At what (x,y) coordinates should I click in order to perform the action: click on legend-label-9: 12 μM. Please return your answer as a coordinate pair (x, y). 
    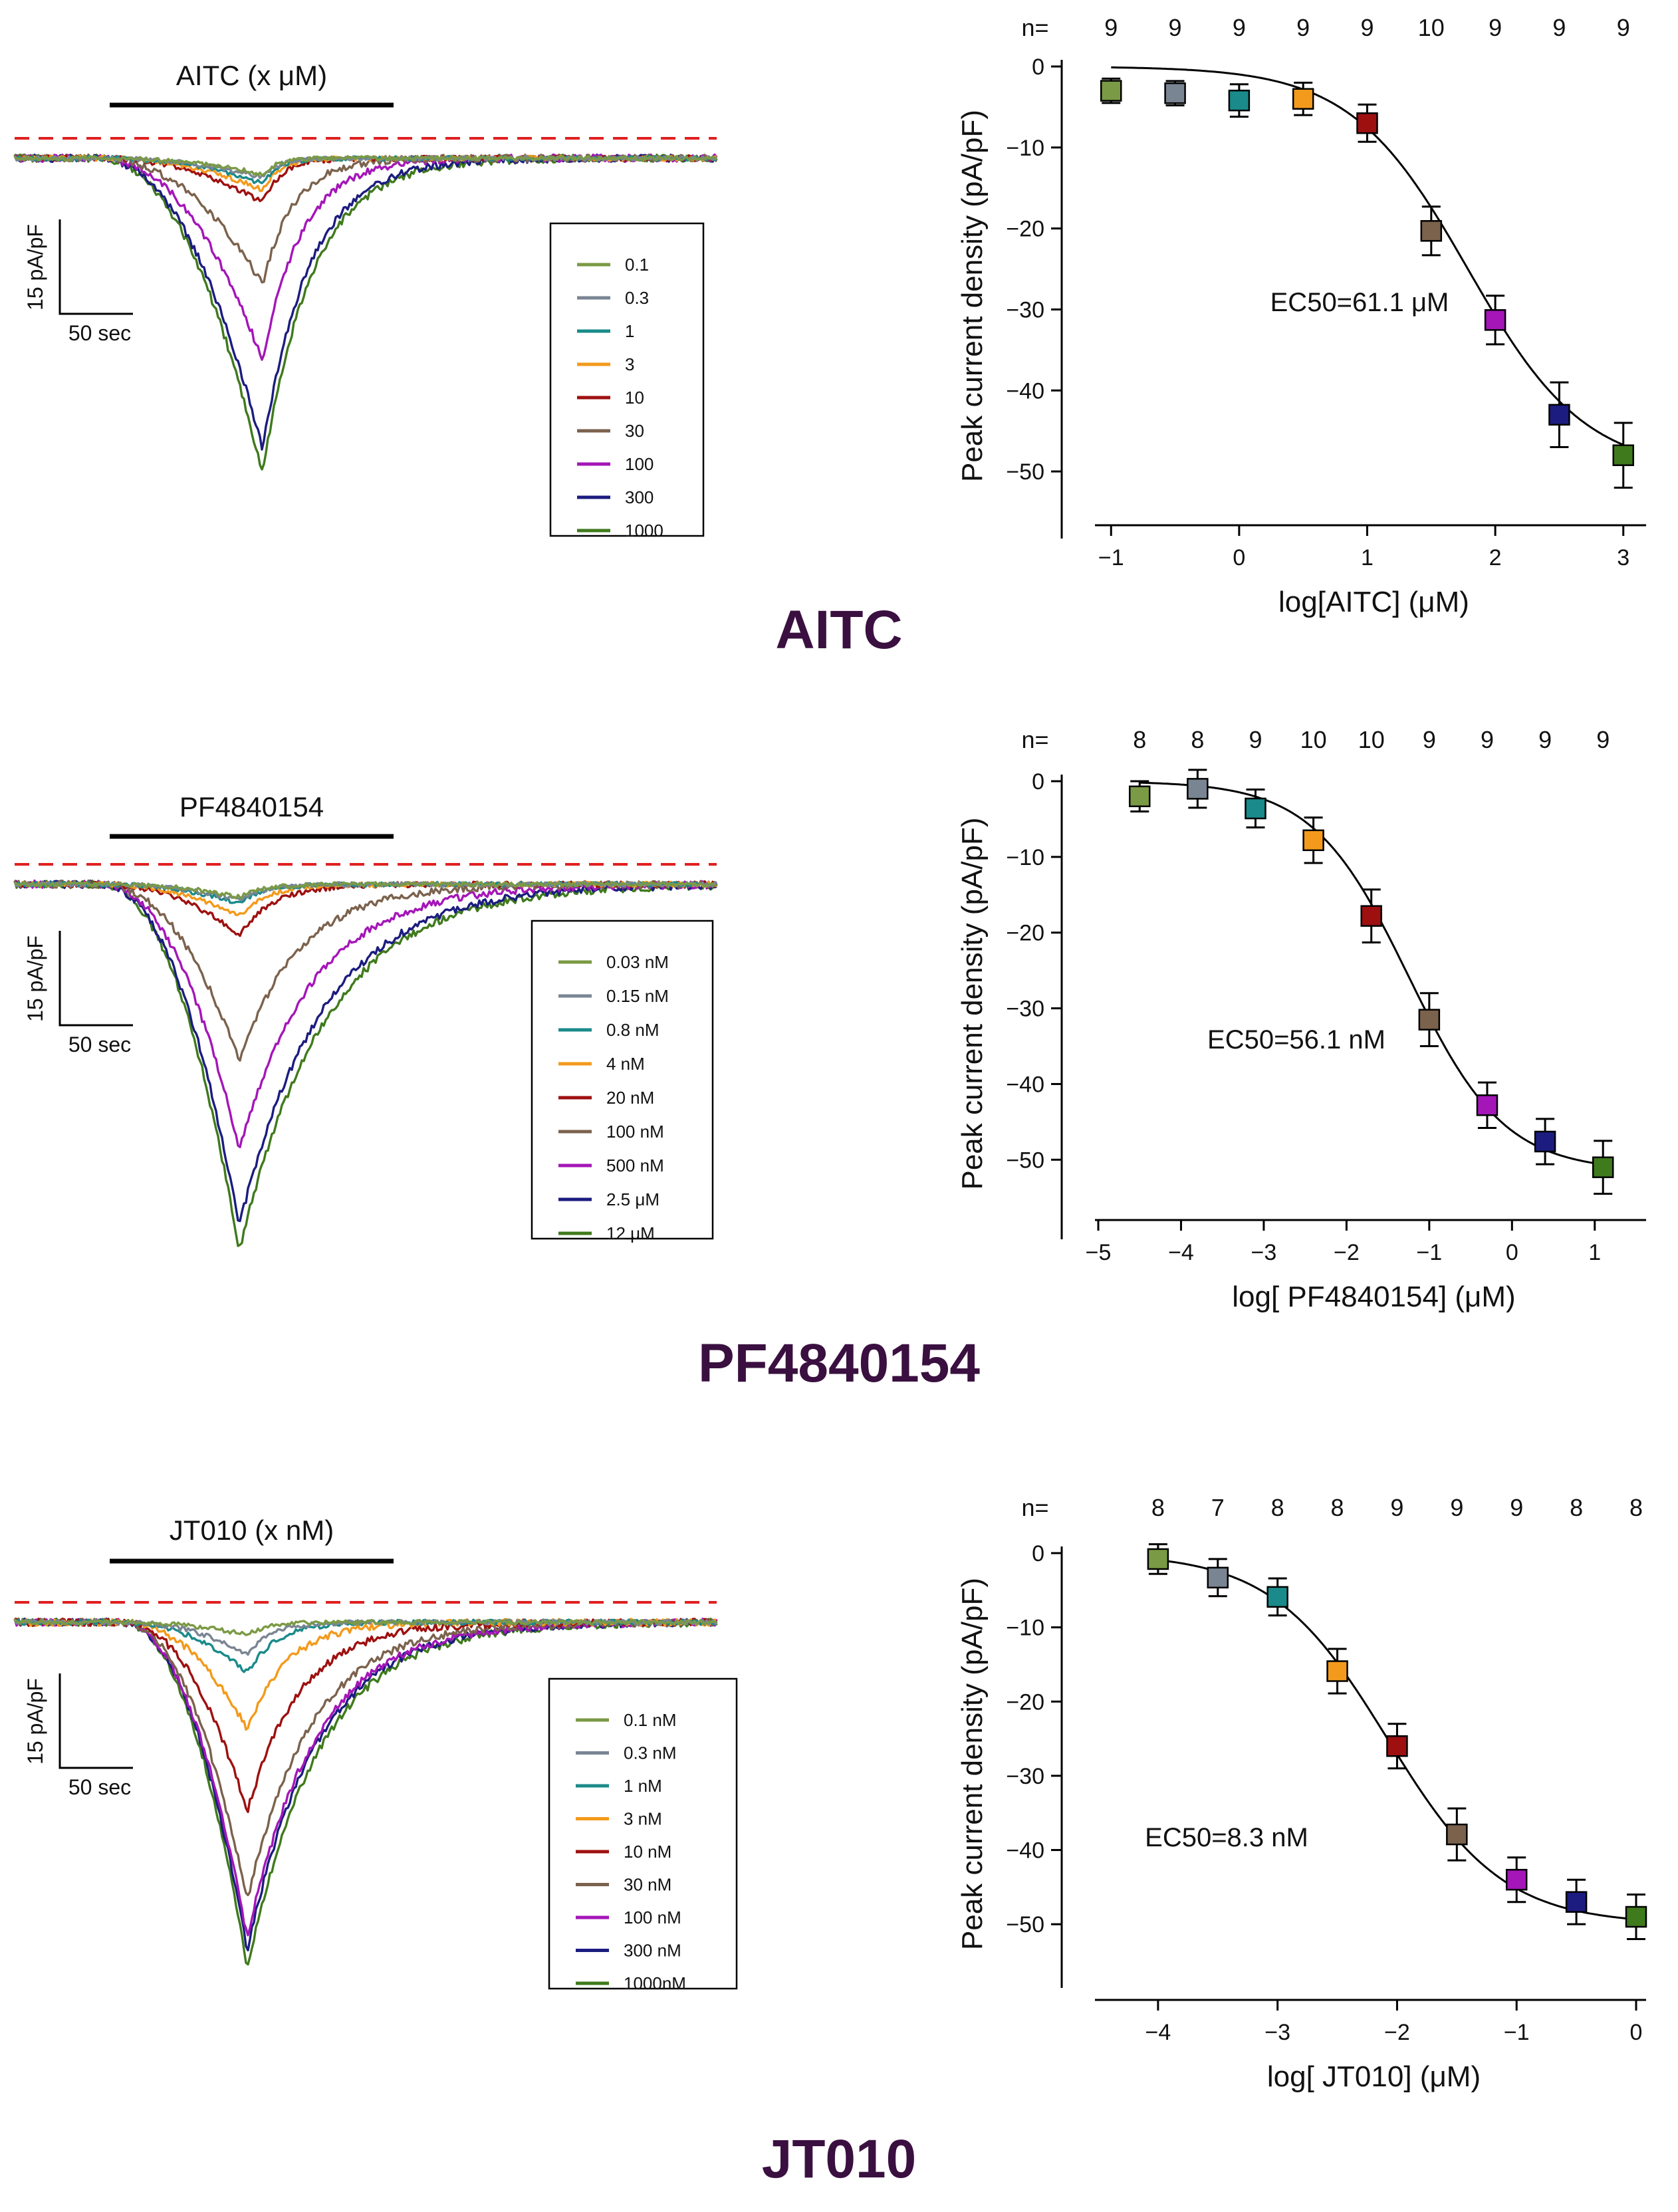
    Looking at the image, I should click on (630, 1233).